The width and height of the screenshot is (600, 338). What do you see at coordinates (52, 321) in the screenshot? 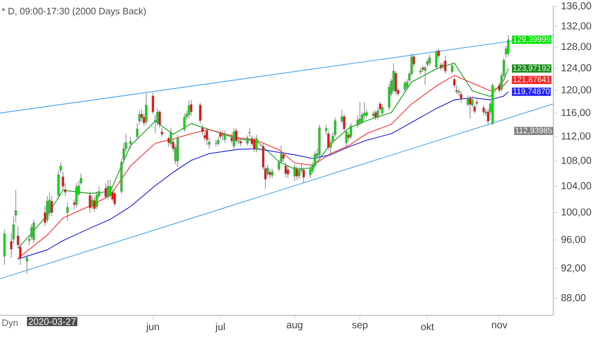
I see `text: 2020-03-27` at bounding box center [52, 321].